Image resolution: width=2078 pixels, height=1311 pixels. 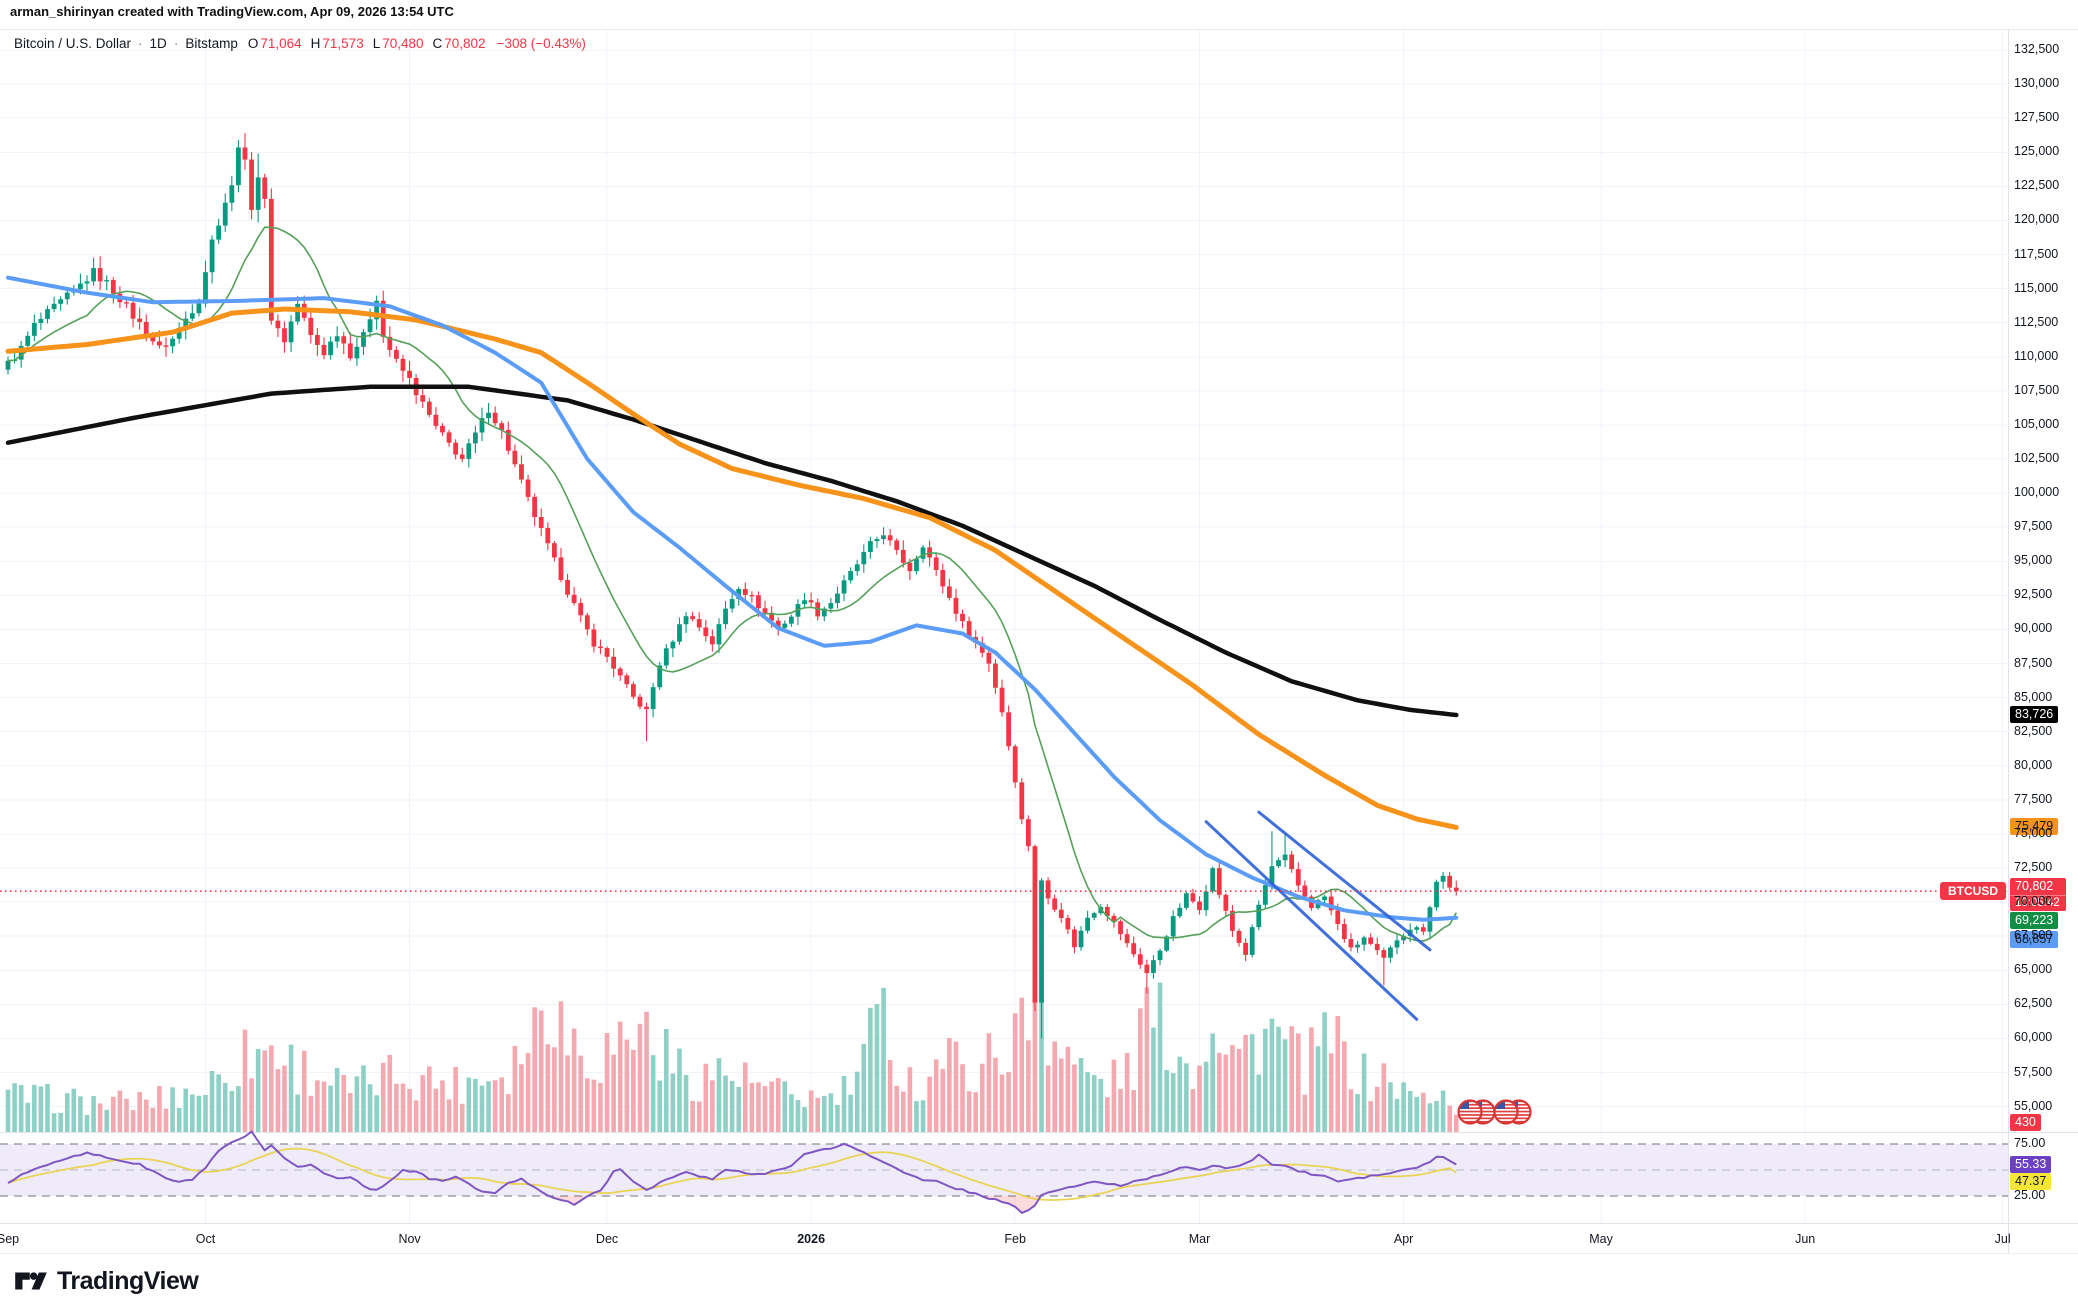 What do you see at coordinates (403, 43) in the screenshot?
I see `low-value: 70,480` at bounding box center [403, 43].